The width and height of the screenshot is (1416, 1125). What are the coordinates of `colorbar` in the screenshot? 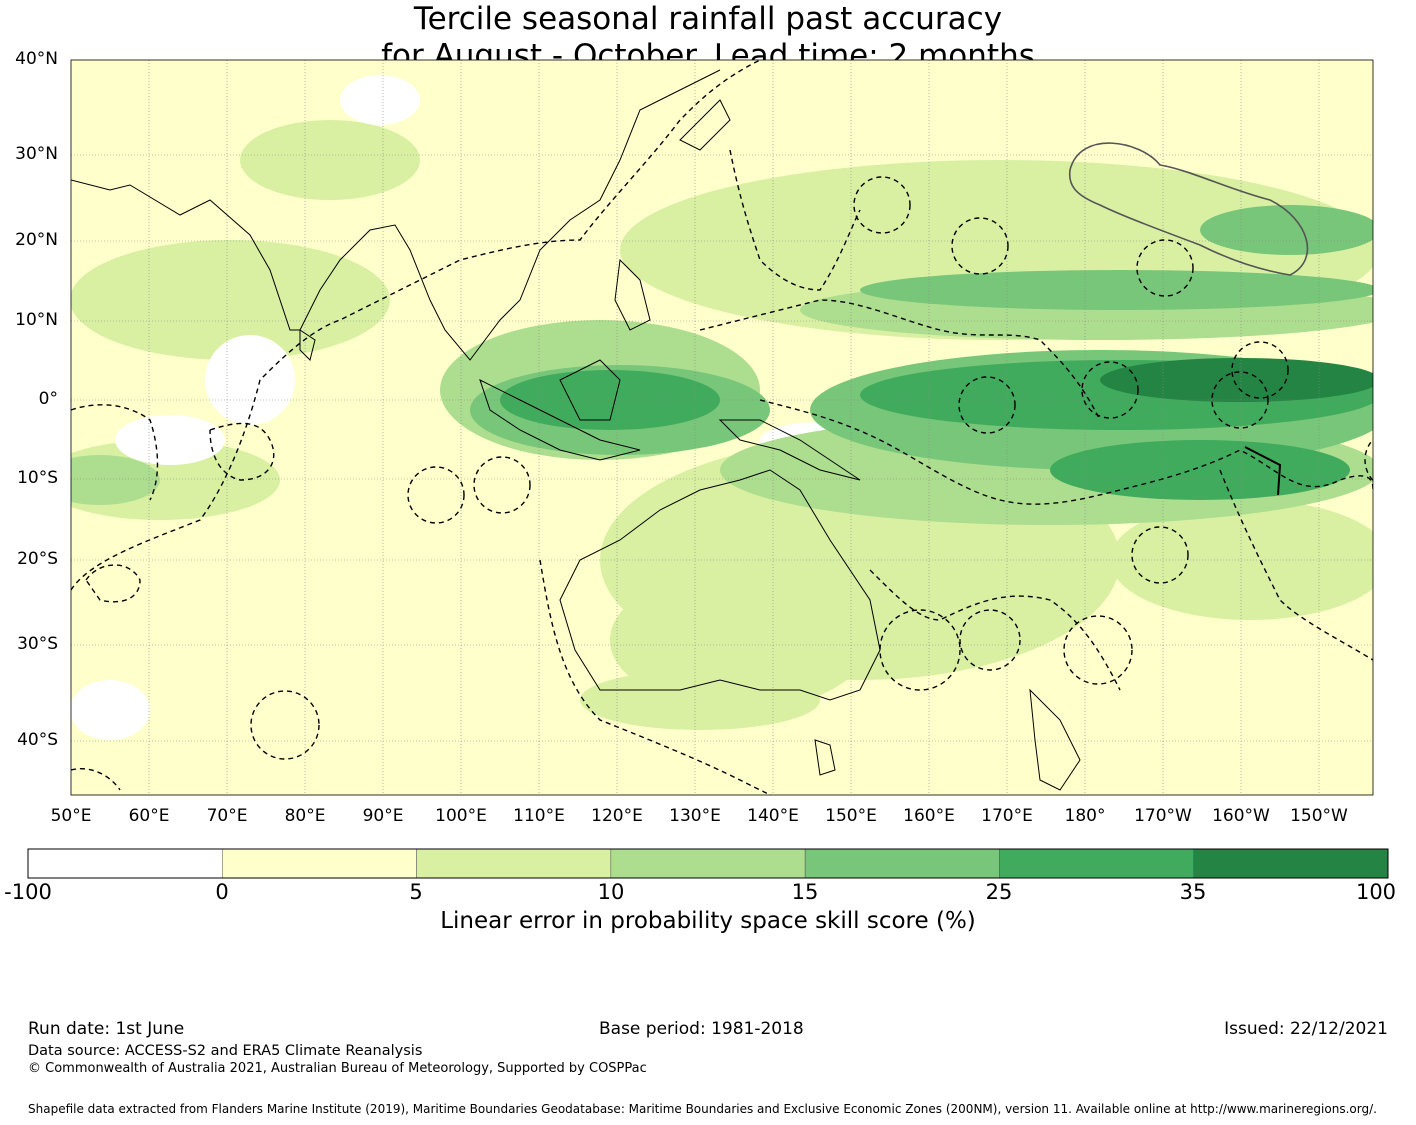 It's located at (708, 890).